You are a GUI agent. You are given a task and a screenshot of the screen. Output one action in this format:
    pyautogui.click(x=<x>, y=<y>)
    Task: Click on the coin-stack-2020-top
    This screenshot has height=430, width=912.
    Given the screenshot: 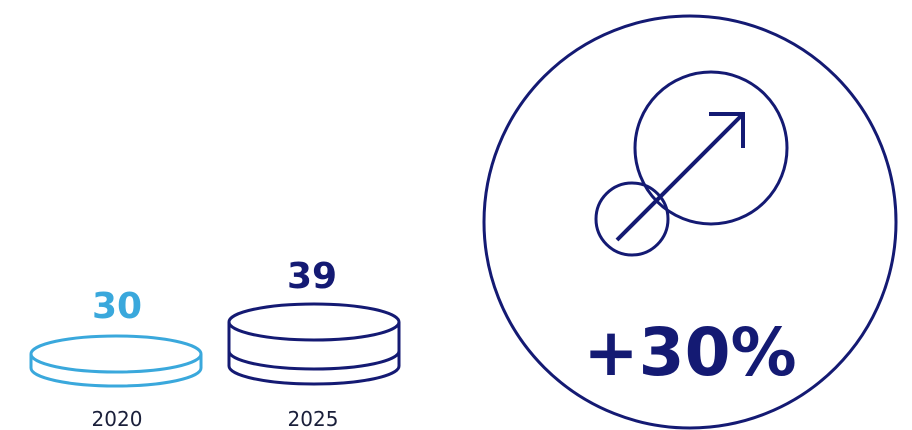 What is the action you would take?
    pyautogui.click(x=116, y=354)
    